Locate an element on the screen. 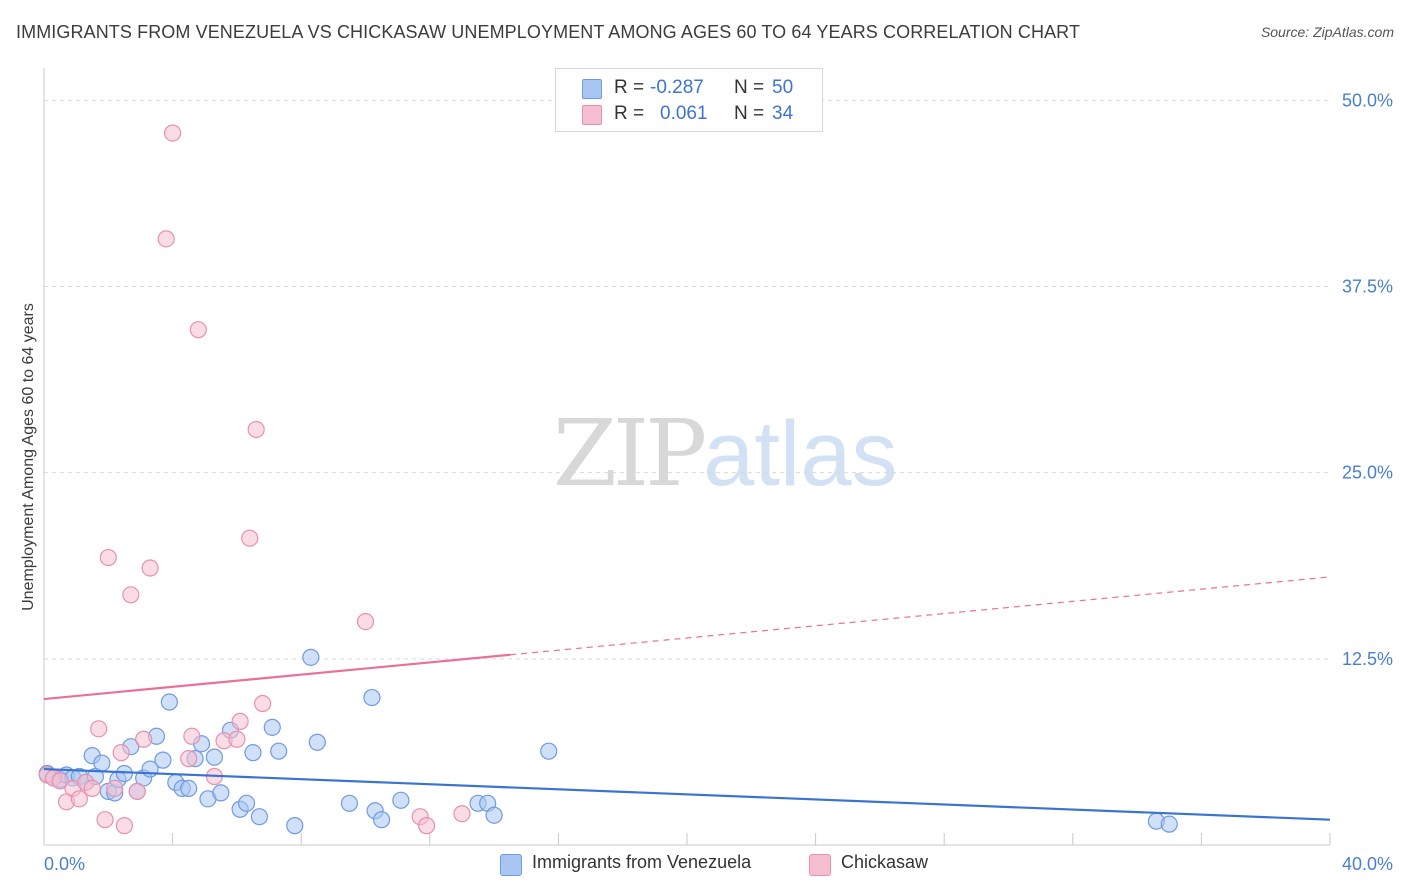 The height and width of the screenshot is (892, 1406). venezuela-trend-line is located at coordinates (687, 794).